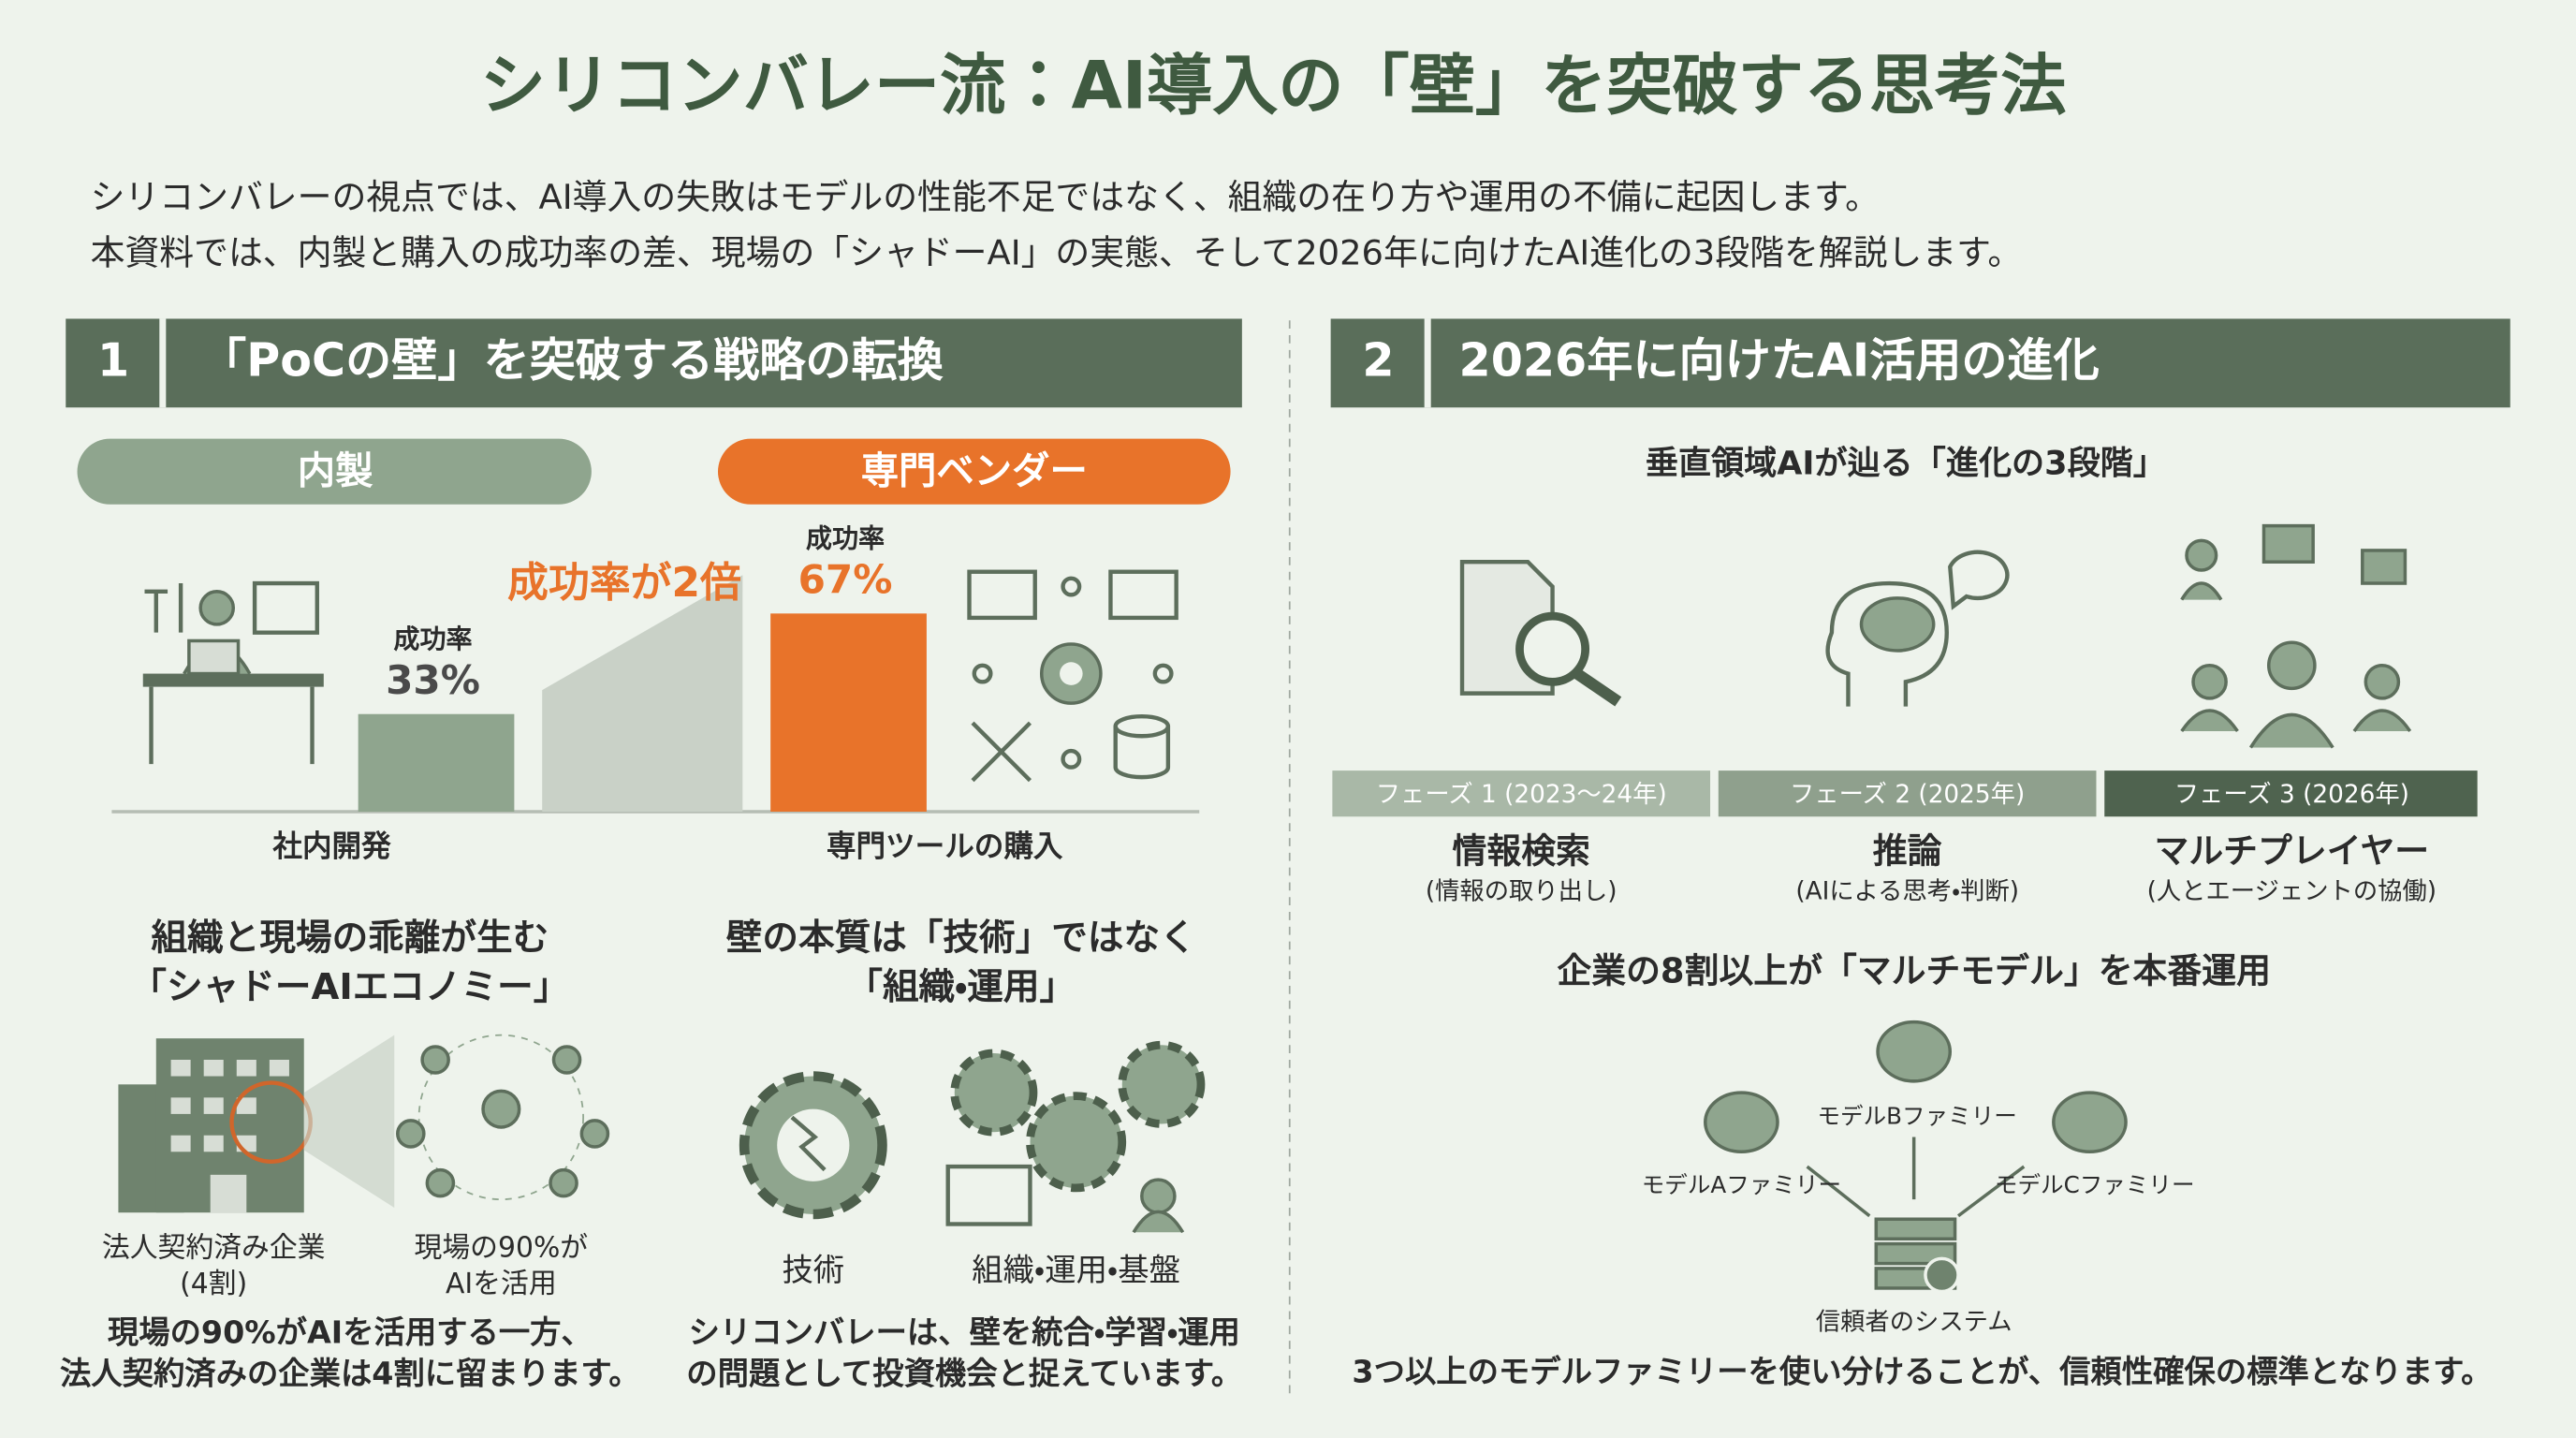  What do you see at coordinates (845, 579) in the screenshot?
I see `bar-value-label: 67%` at bounding box center [845, 579].